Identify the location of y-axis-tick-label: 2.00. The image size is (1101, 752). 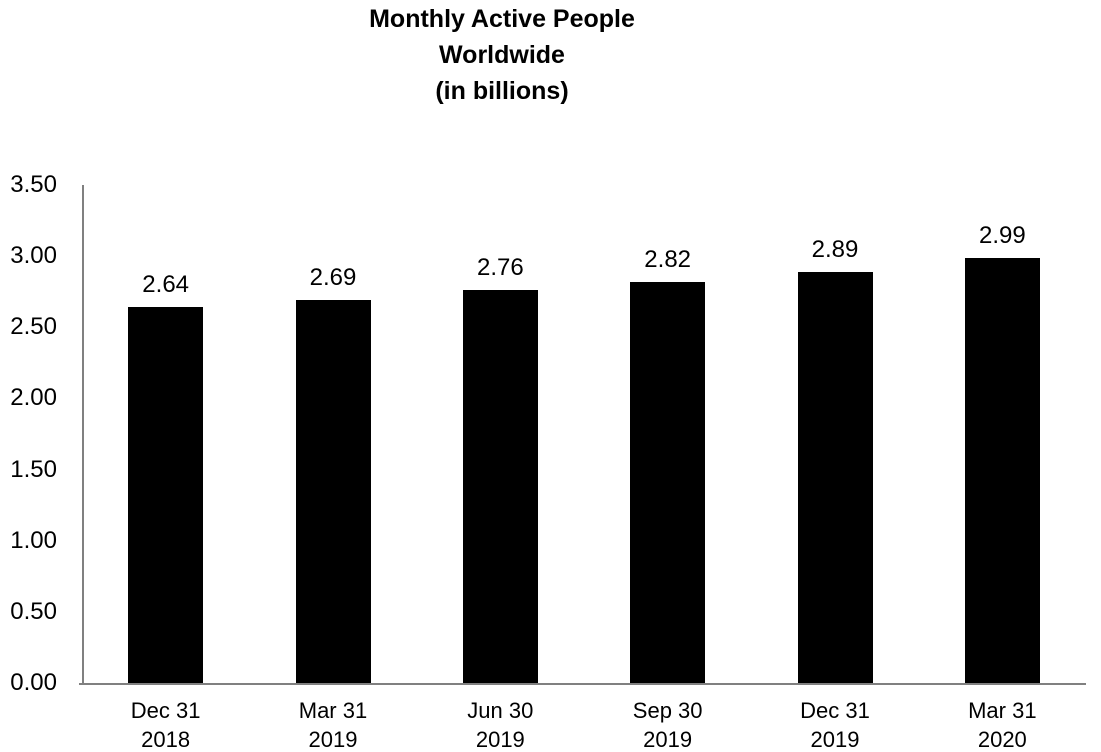
(33, 398).